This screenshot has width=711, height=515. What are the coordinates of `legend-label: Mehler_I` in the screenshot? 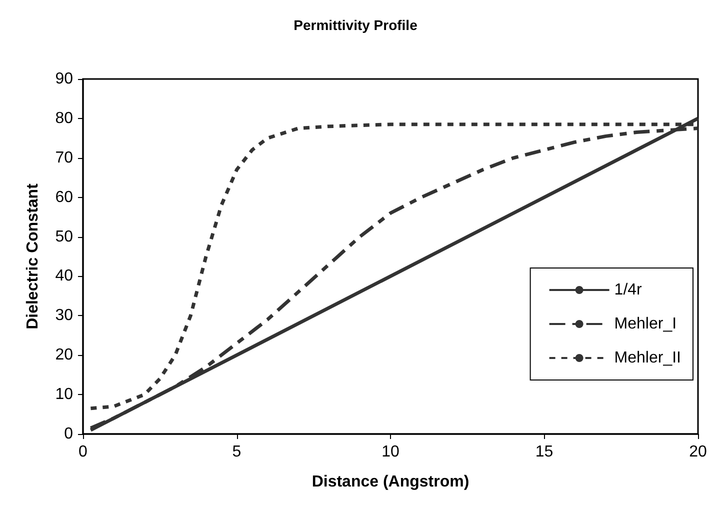 It's located at (645, 324).